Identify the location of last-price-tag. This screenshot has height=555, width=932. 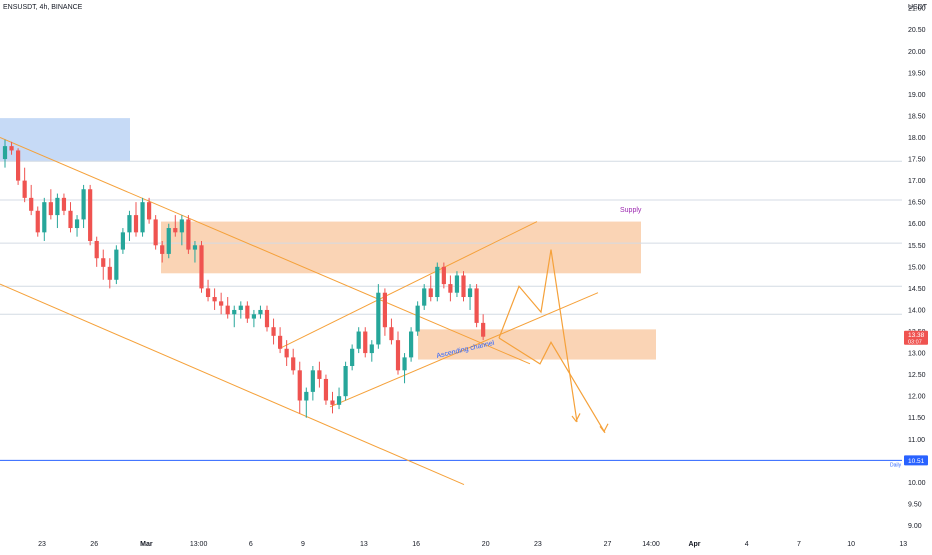
(916, 337).